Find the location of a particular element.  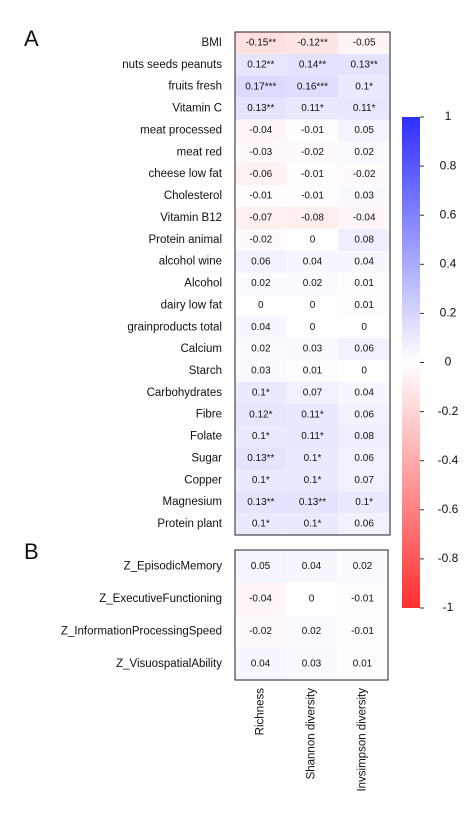

colorbar-label: -1 is located at coordinates (448, 607).